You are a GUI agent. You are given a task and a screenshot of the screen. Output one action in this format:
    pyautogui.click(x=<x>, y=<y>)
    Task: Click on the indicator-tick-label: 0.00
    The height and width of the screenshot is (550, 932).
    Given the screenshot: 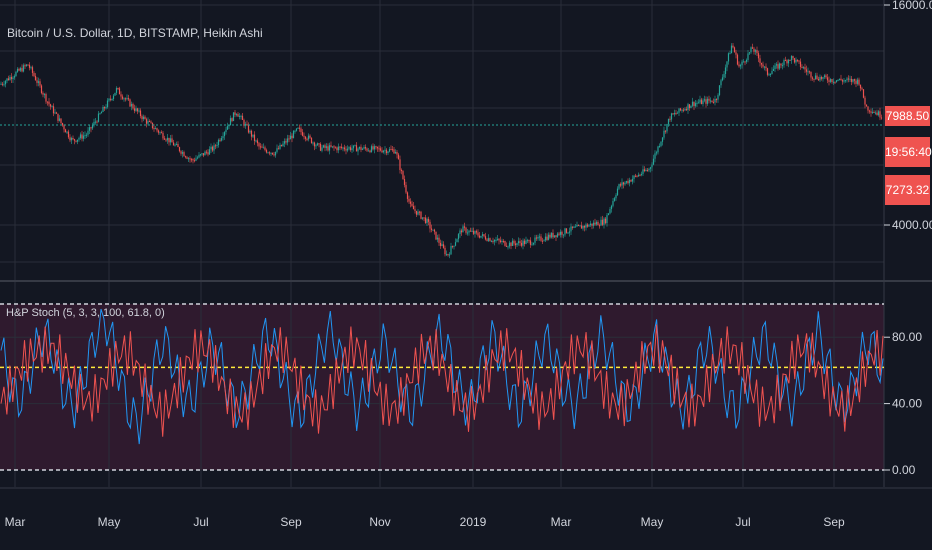 What is the action you would take?
    pyautogui.click(x=904, y=470)
    